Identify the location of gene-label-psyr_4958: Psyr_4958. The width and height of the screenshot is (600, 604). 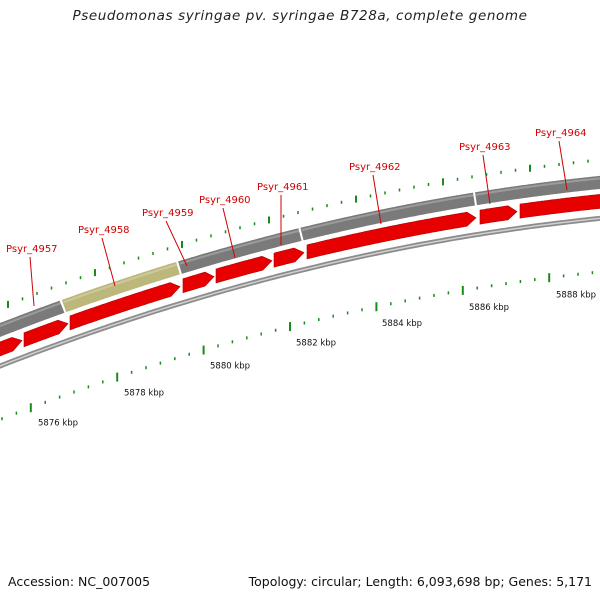
(104, 230).